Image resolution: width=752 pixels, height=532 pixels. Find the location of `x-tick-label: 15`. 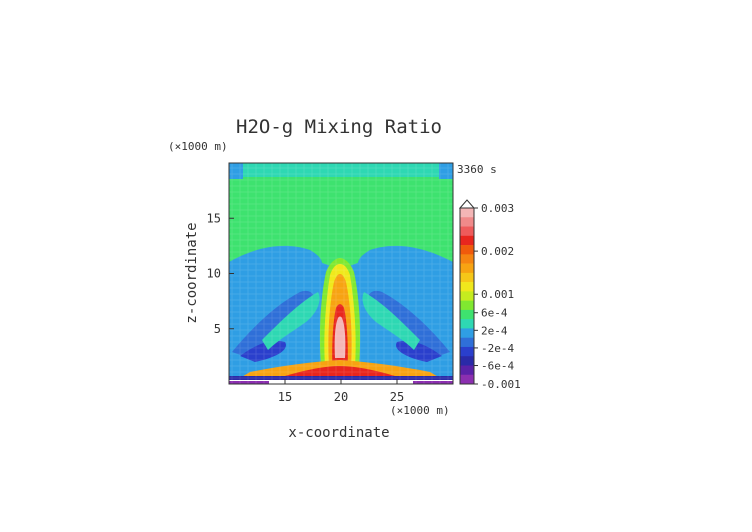

x-tick-label: 15 is located at coordinates (285, 397).